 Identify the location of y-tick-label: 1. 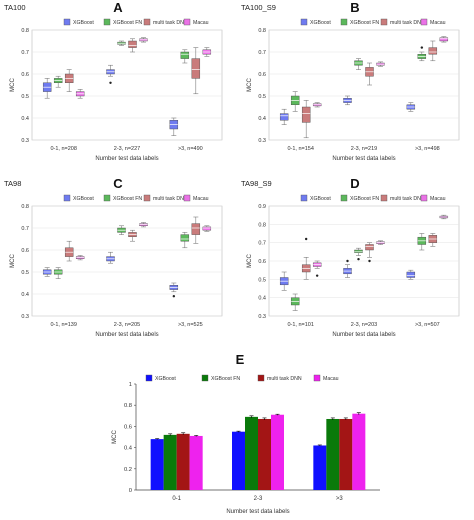
(130, 385).